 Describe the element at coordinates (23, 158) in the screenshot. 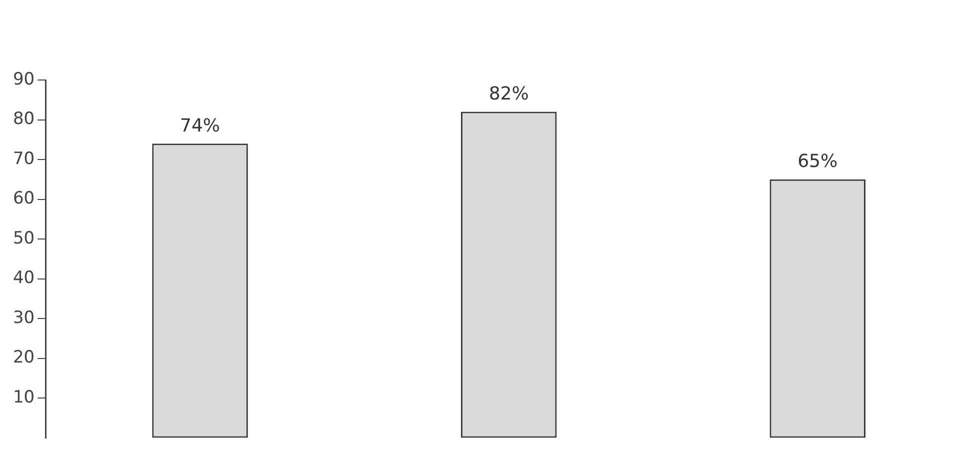

I see `y-tick-label: 70` at that location.